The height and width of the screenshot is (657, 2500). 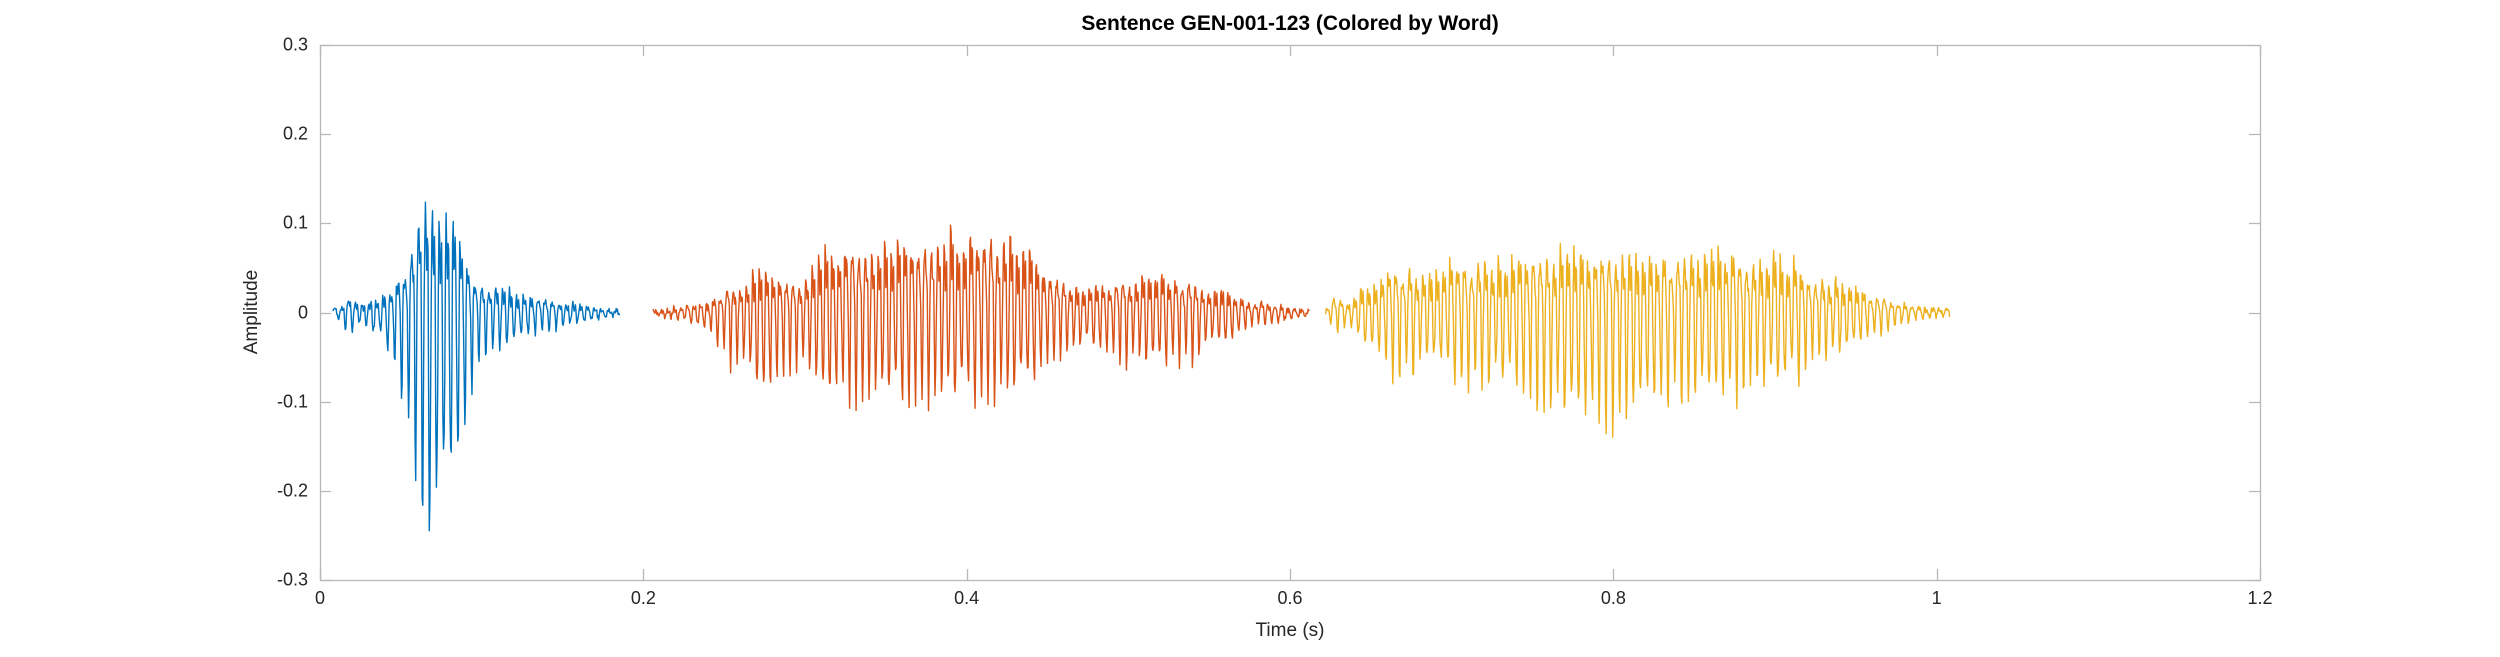 What do you see at coordinates (292, 401) in the screenshot?
I see `y-tick-label: -0.1` at bounding box center [292, 401].